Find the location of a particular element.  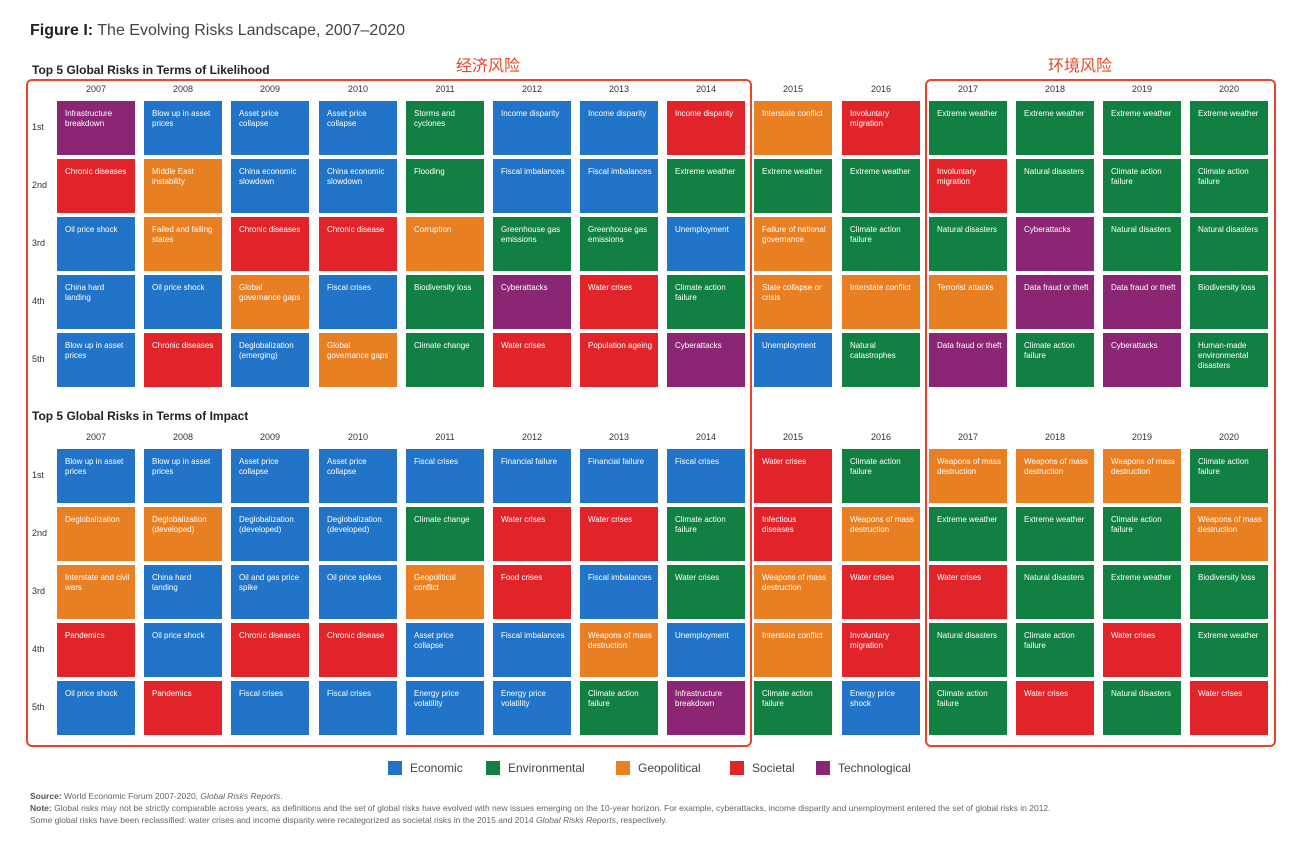

likelihood-risk-cell: Natural catastrophes is located at coordinates (881, 360).